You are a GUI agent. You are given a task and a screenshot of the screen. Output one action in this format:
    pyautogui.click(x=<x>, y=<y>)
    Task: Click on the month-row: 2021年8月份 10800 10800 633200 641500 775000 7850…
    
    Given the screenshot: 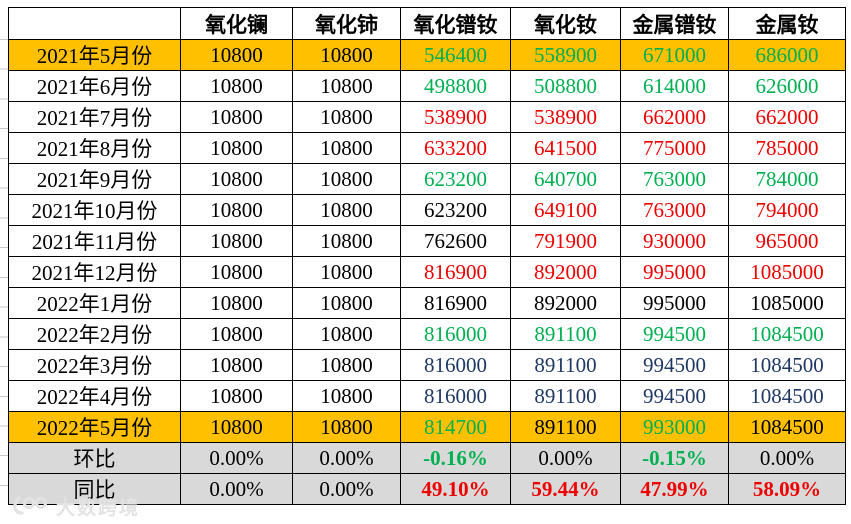 What is the action you would take?
    pyautogui.click(x=427, y=148)
    